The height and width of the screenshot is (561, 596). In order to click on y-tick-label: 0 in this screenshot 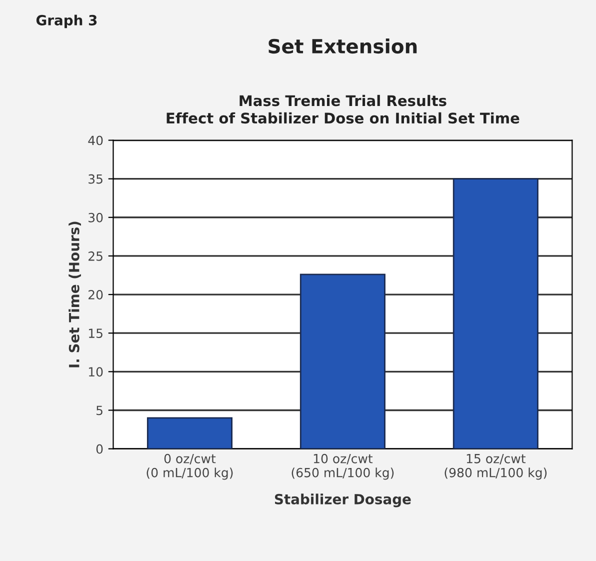, I will do `click(99, 449)`.